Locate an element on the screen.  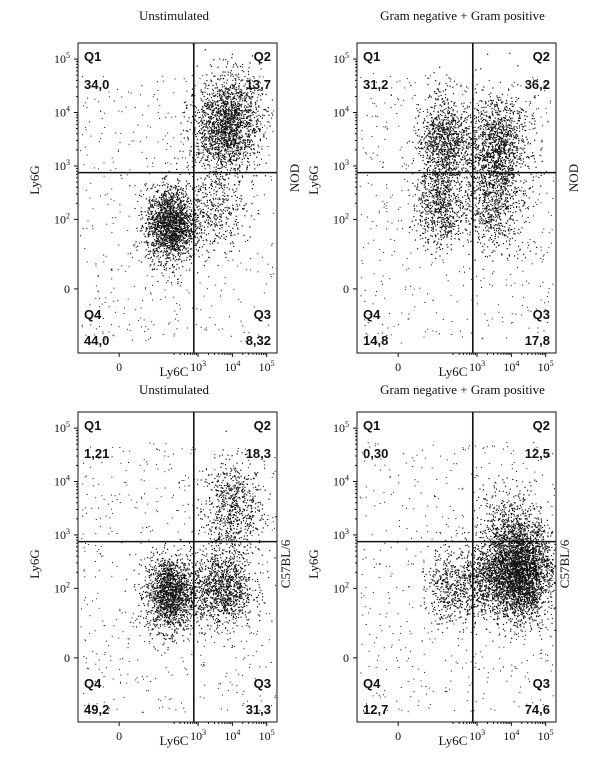
quadrant-q4-value: 44,0 is located at coordinates (96, 340).